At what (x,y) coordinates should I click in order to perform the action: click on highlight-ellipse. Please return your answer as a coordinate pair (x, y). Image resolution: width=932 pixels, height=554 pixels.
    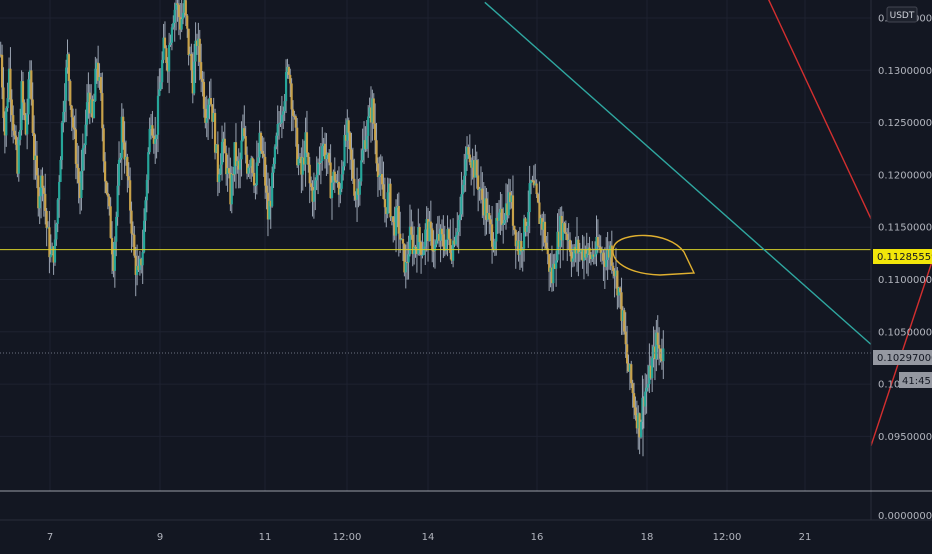
    Looking at the image, I should click on (654, 255).